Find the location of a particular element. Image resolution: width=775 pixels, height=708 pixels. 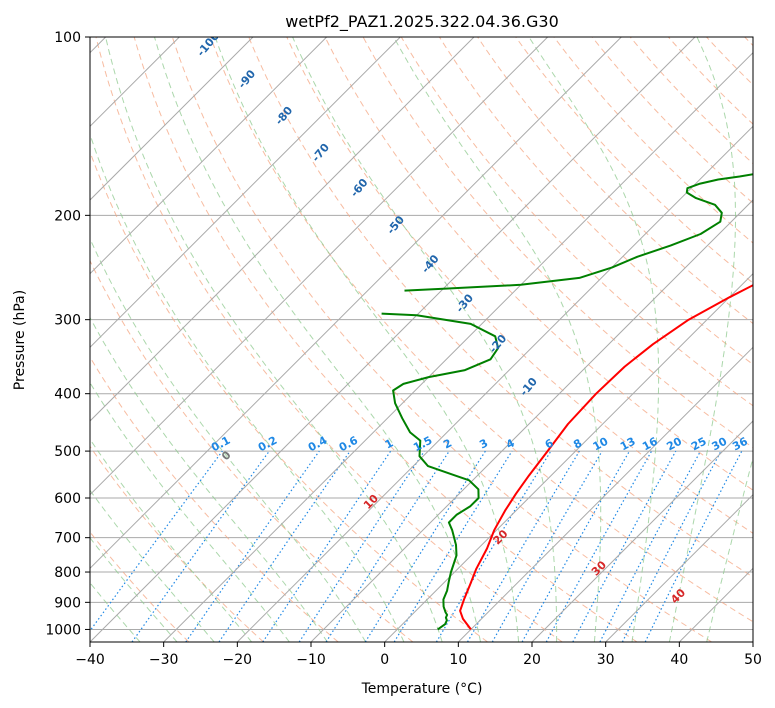

x-tick-label: 10 is located at coordinates (458, 660).